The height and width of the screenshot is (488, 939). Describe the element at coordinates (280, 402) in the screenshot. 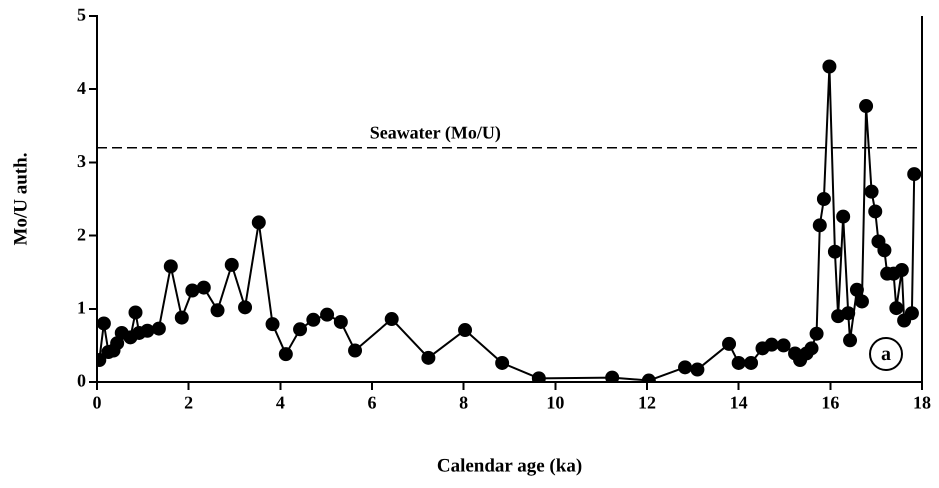

I see `x-tick-label: 4` at that location.